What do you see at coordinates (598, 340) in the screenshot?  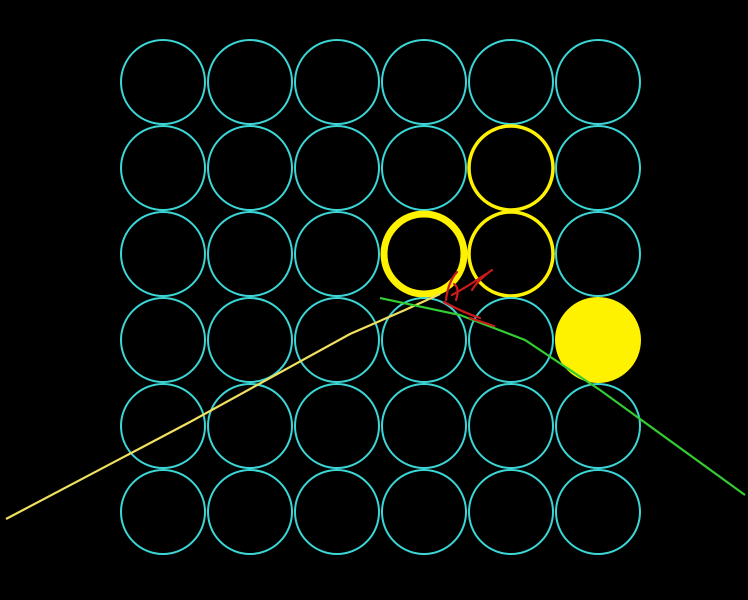 I see `detector-cell-hit-filled` at bounding box center [598, 340].